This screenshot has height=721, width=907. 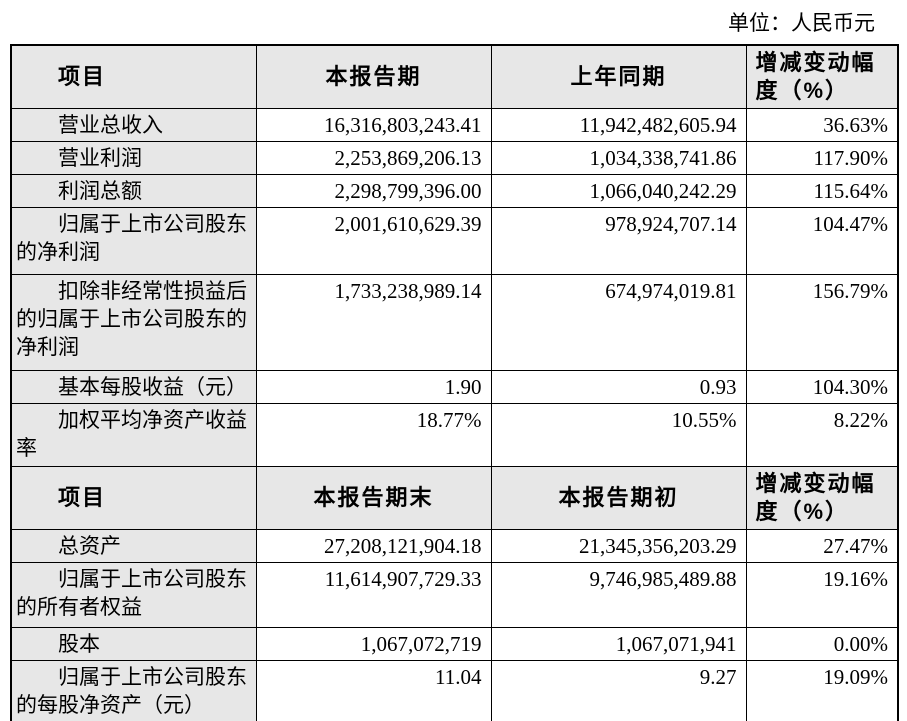 I want to click on table1-header-change: 增减变动幅度（%）, so click(x=822, y=76).